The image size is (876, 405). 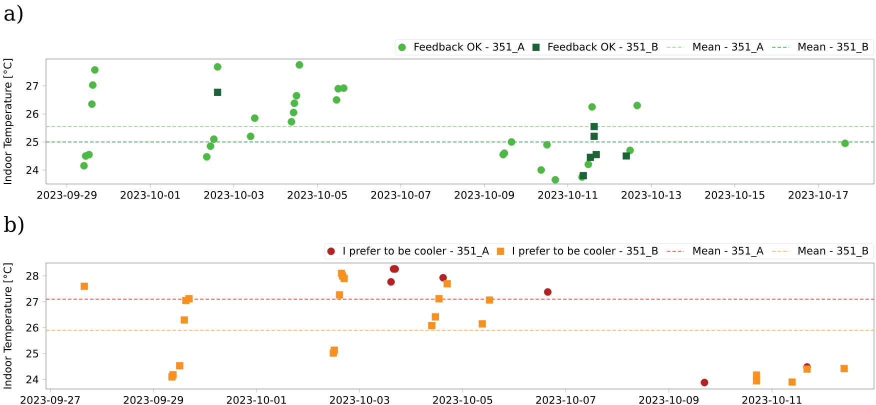 I want to click on x-tick-label: 2023-10-13, so click(x=651, y=195).